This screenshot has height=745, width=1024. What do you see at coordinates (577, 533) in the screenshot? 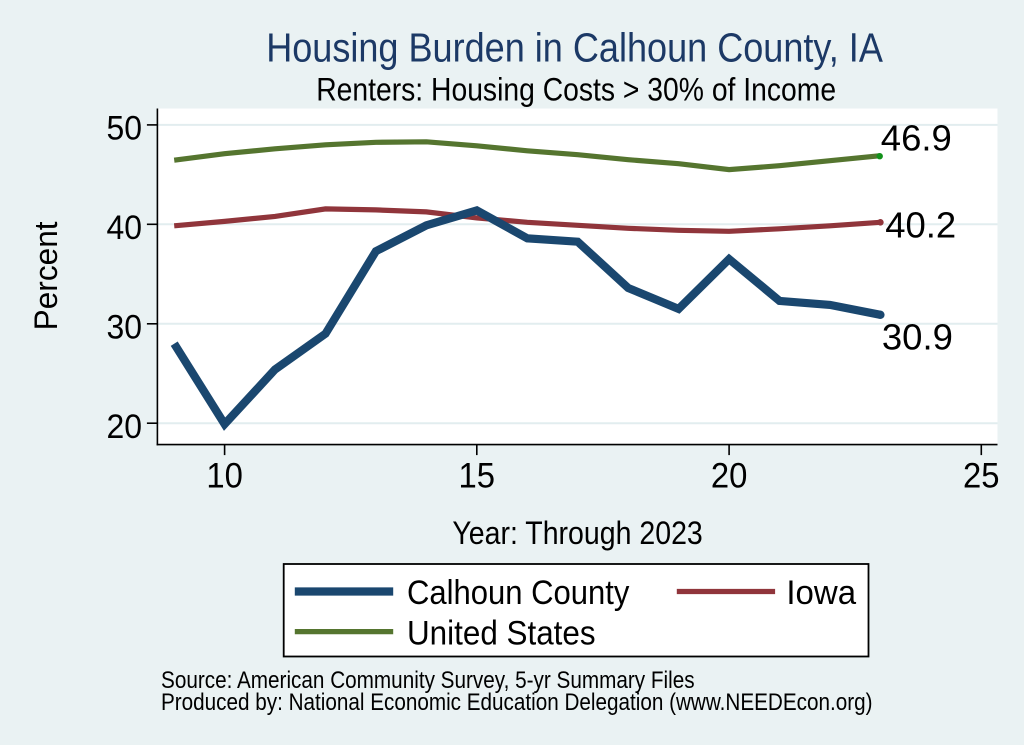
I see `svg-text: Year: Through 2023` at bounding box center [577, 533].